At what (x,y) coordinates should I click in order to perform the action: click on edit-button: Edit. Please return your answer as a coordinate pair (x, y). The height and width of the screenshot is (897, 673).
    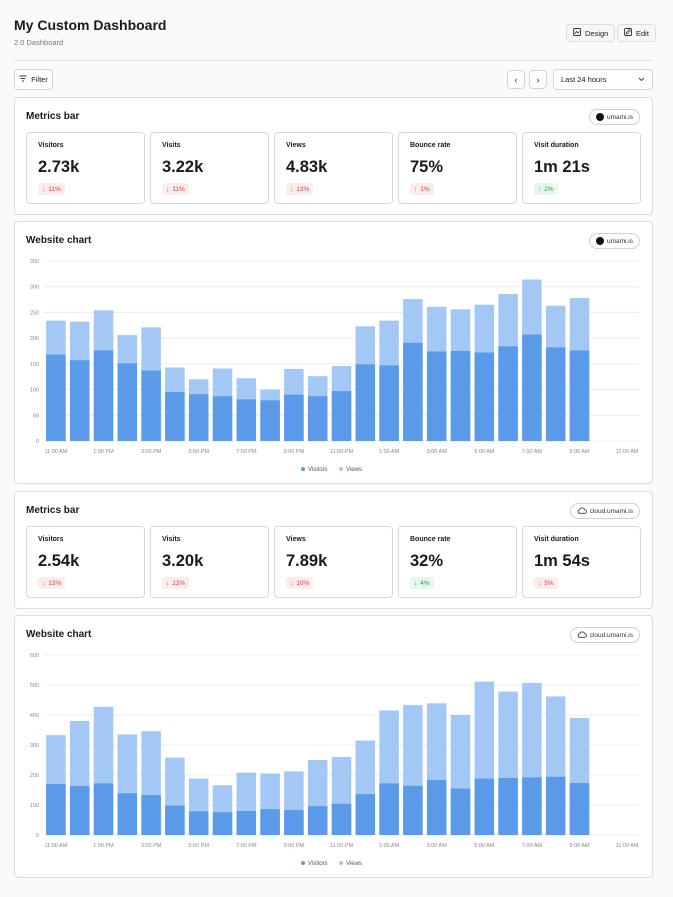
    Looking at the image, I should click on (636, 33).